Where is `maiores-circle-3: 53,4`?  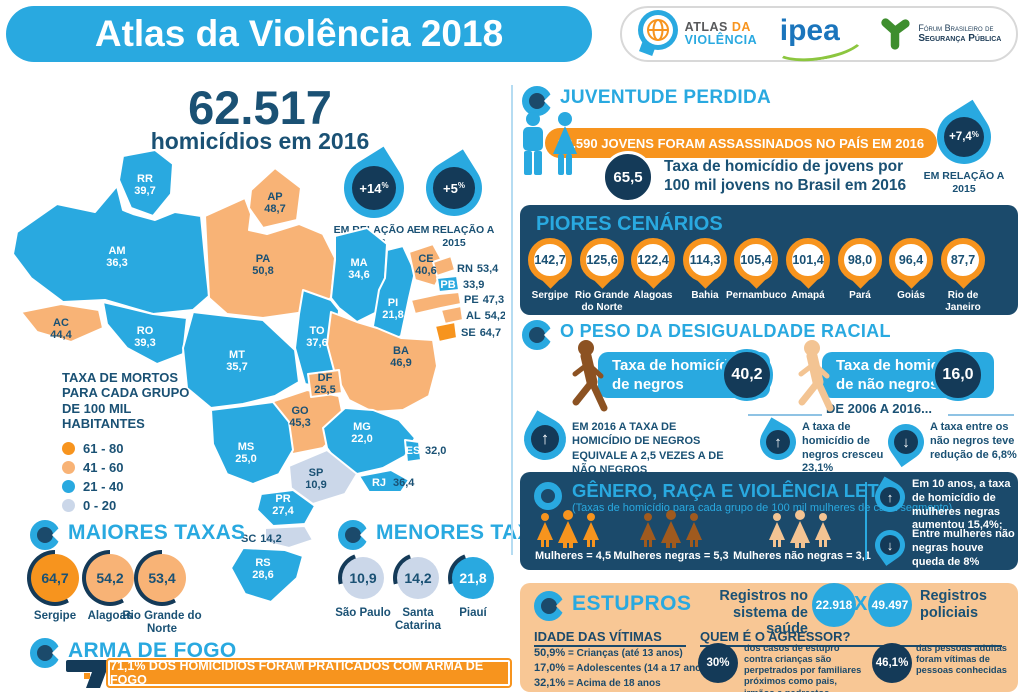
maiores-circle-3: 53,4 is located at coordinates (162, 578).